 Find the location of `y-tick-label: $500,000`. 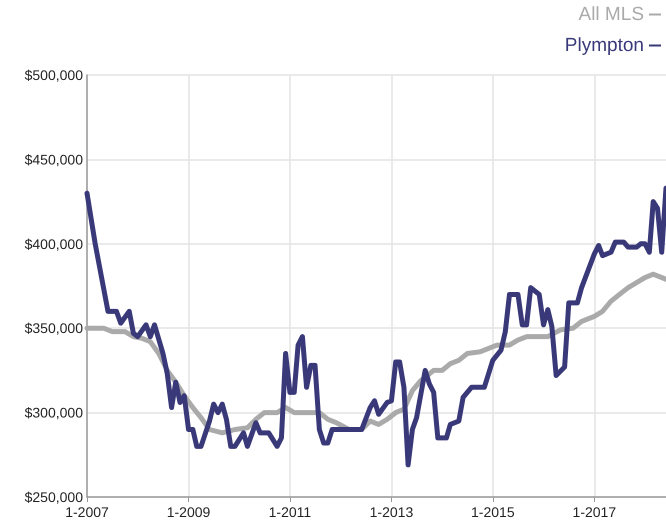

y-tick-label: $500,000 is located at coordinates (54, 75).